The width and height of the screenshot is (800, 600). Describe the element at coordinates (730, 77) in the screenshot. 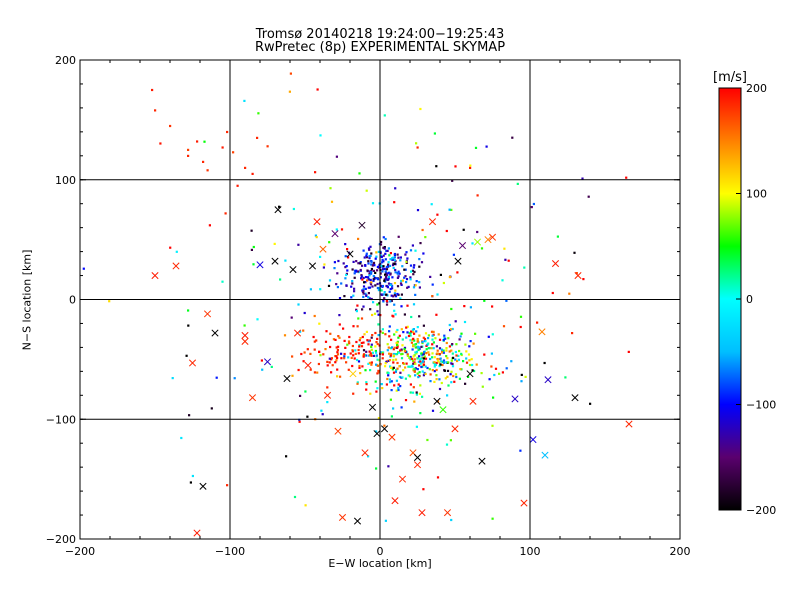

I see `colorbar-label: [m/s]` at that location.